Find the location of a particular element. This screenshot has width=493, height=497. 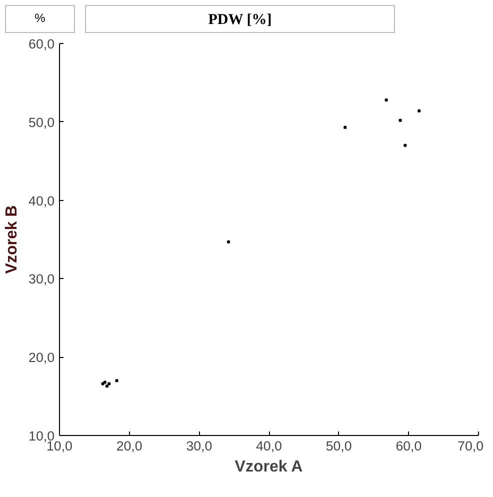

y-tick-label: 60,0 is located at coordinates (41, 44).